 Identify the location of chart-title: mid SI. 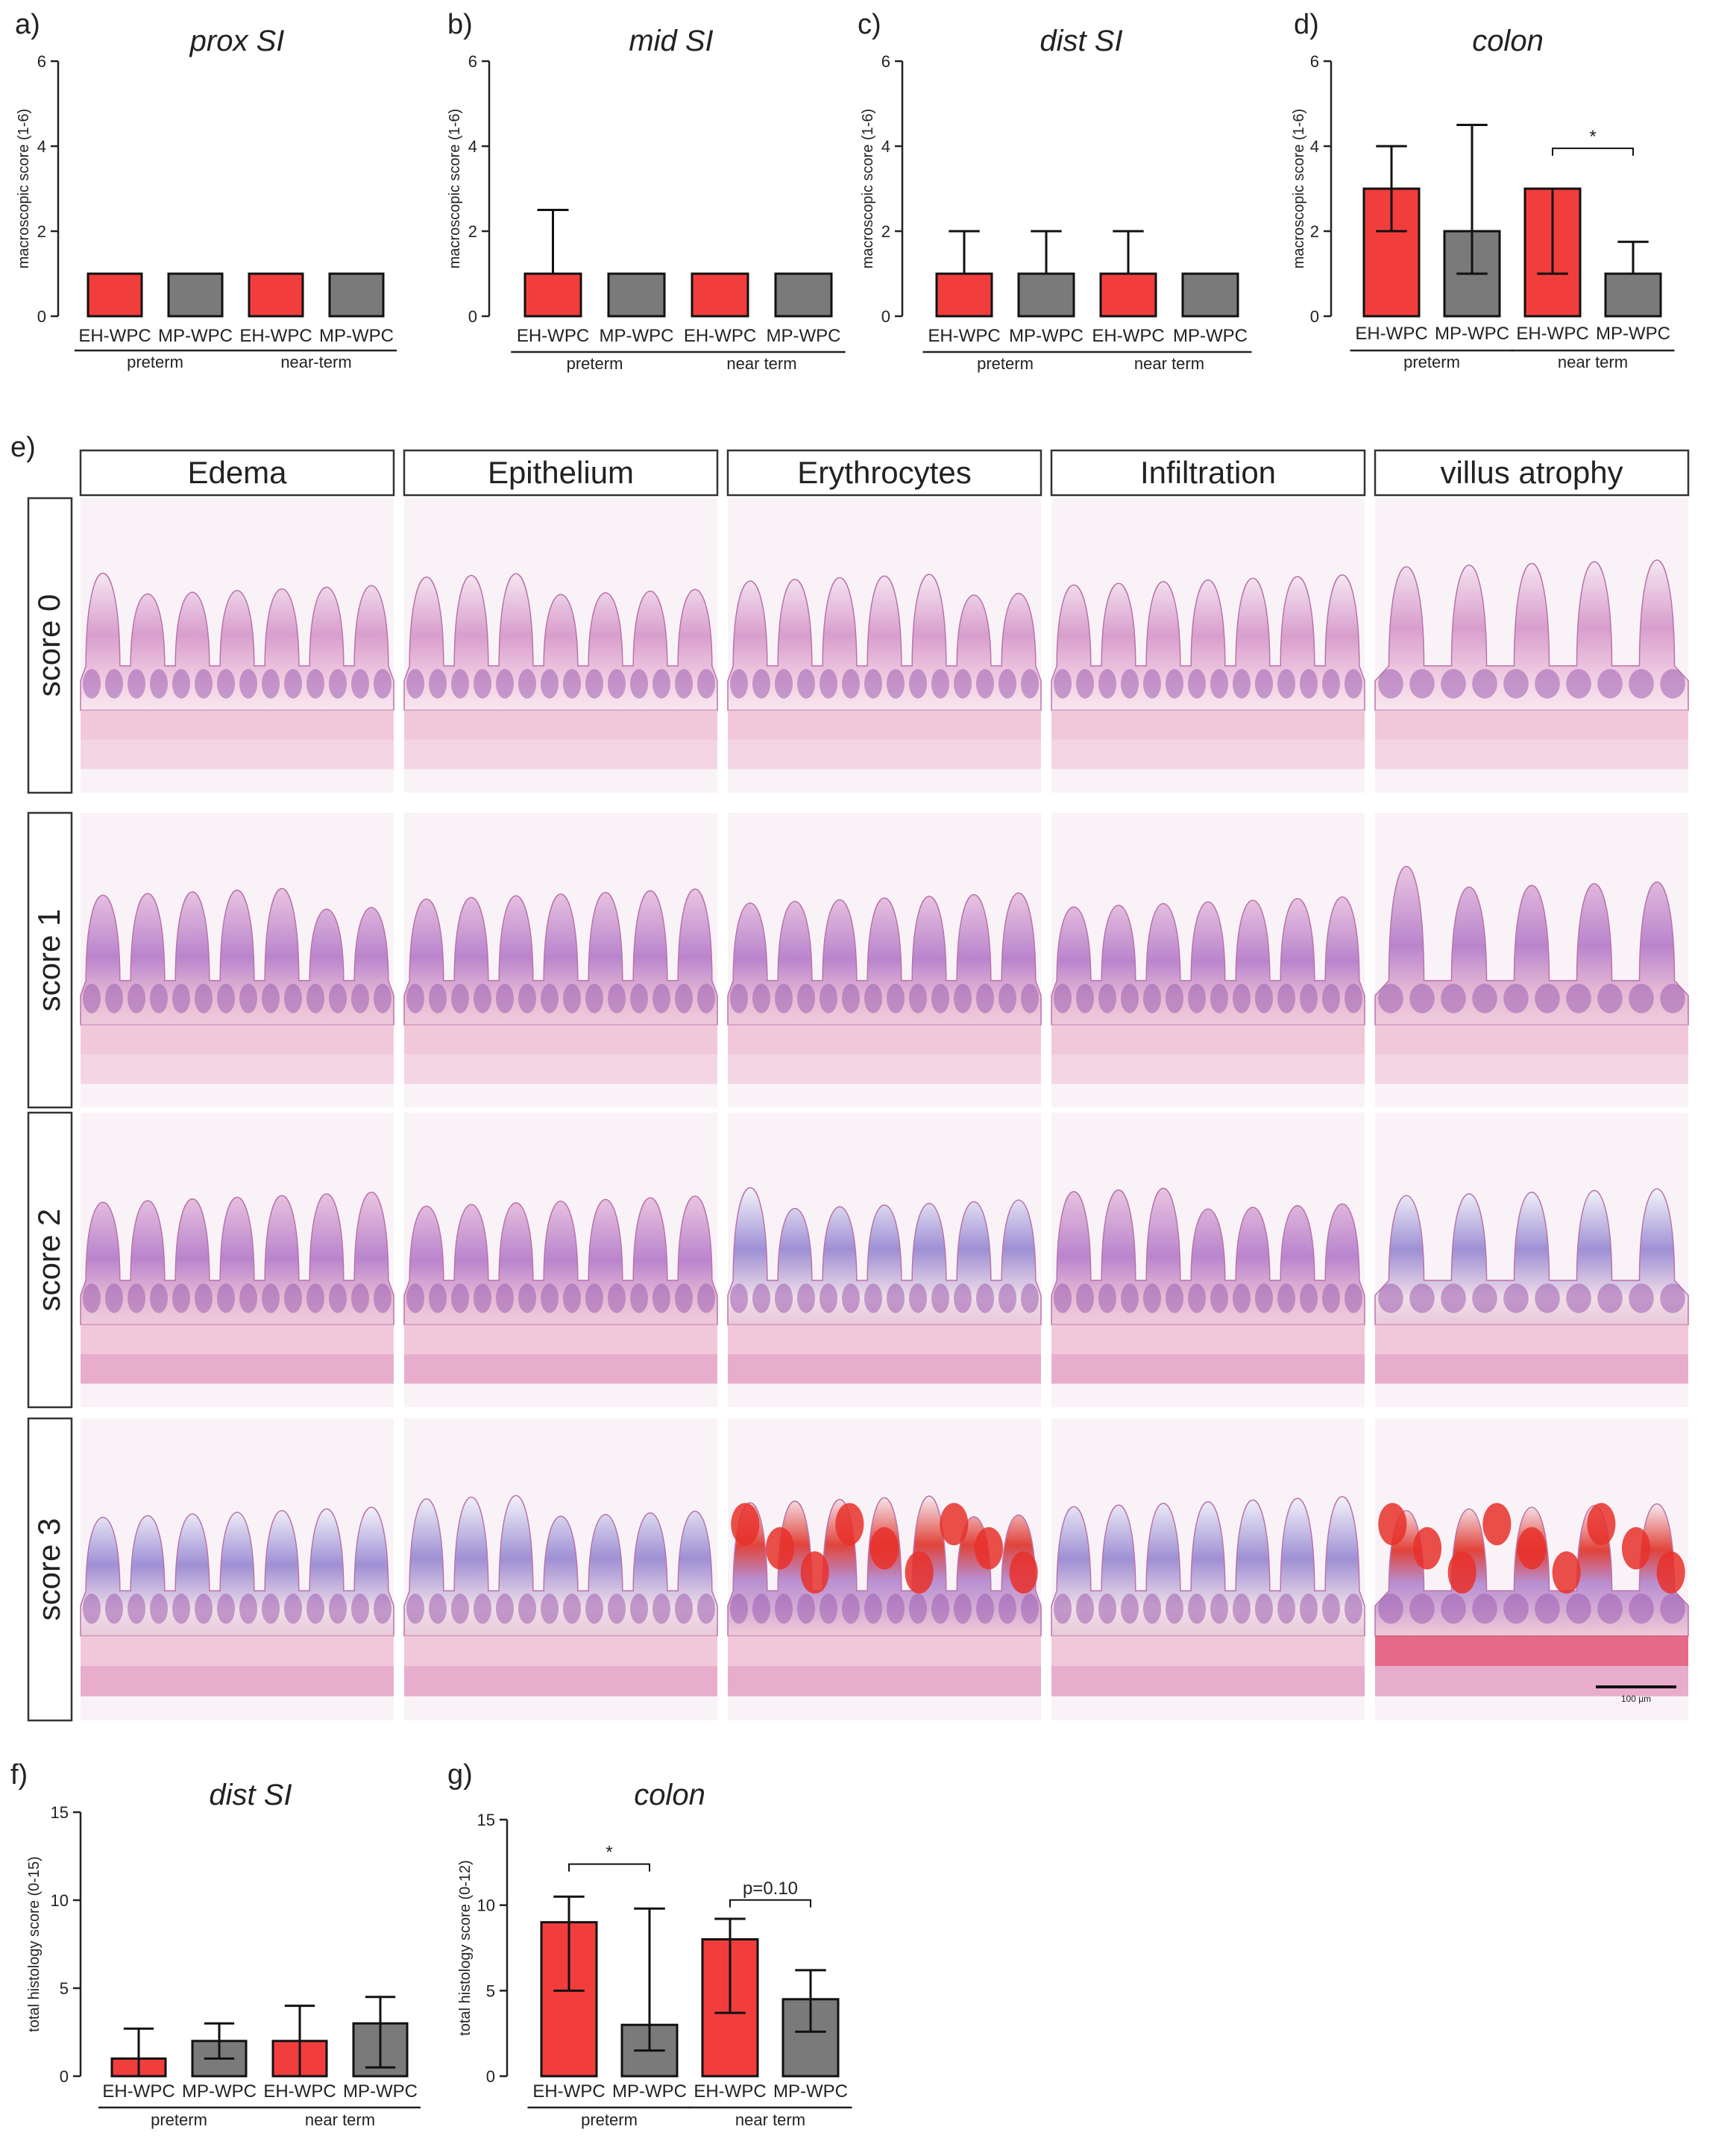
(671, 41).